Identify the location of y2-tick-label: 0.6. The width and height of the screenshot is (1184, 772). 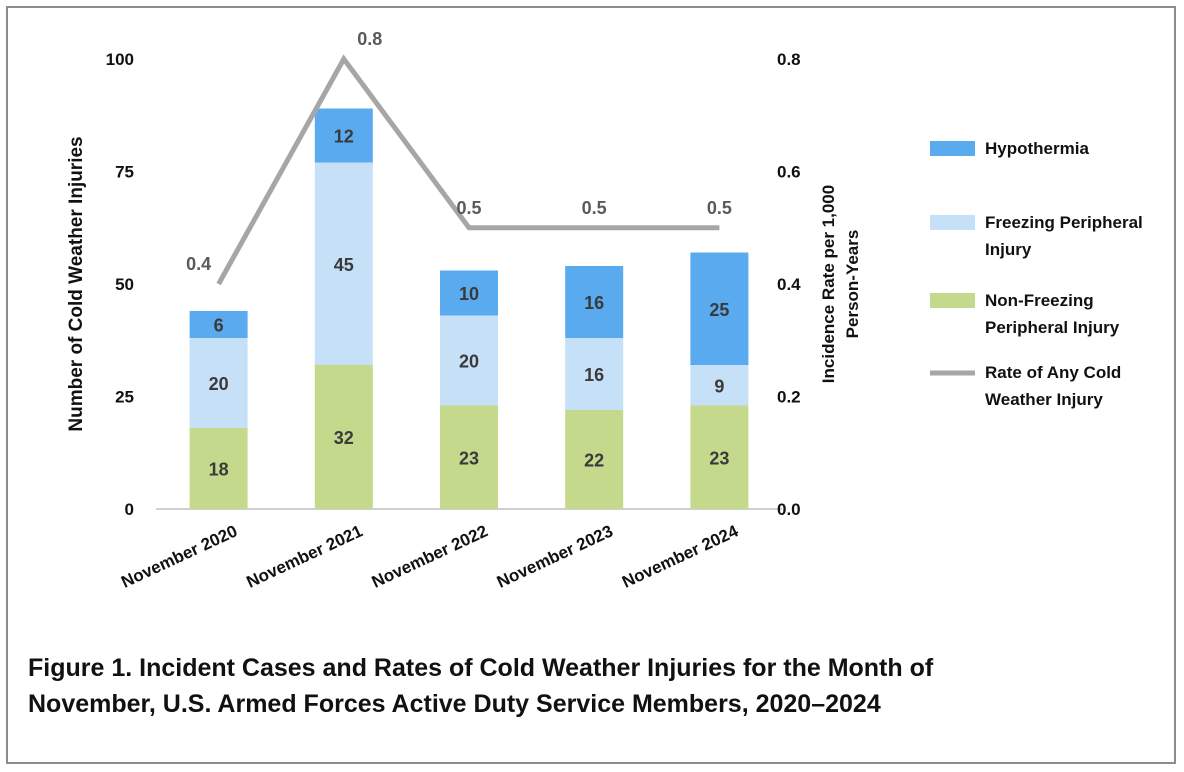
(789, 172).